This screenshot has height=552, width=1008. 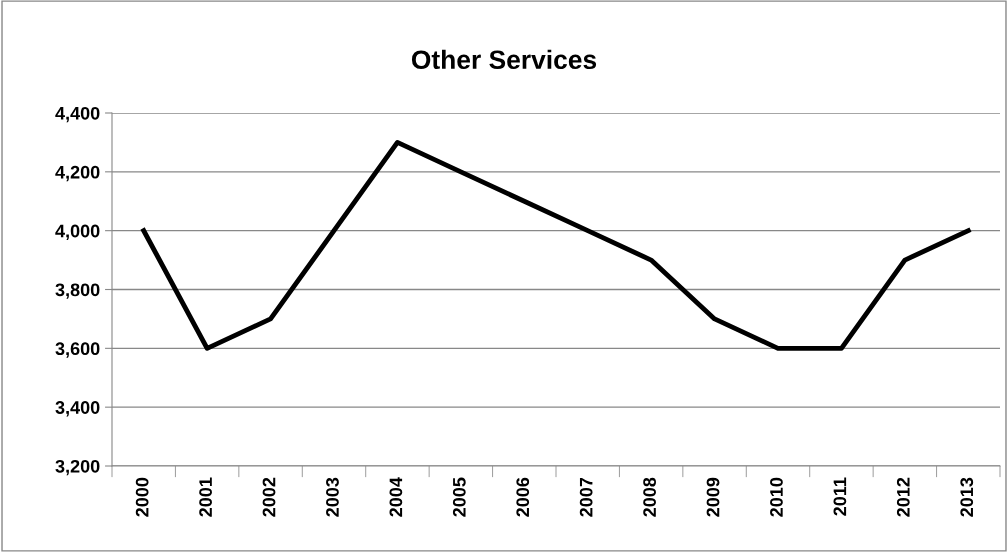 I want to click on x-tick-label: 2006, so click(x=523, y=497).